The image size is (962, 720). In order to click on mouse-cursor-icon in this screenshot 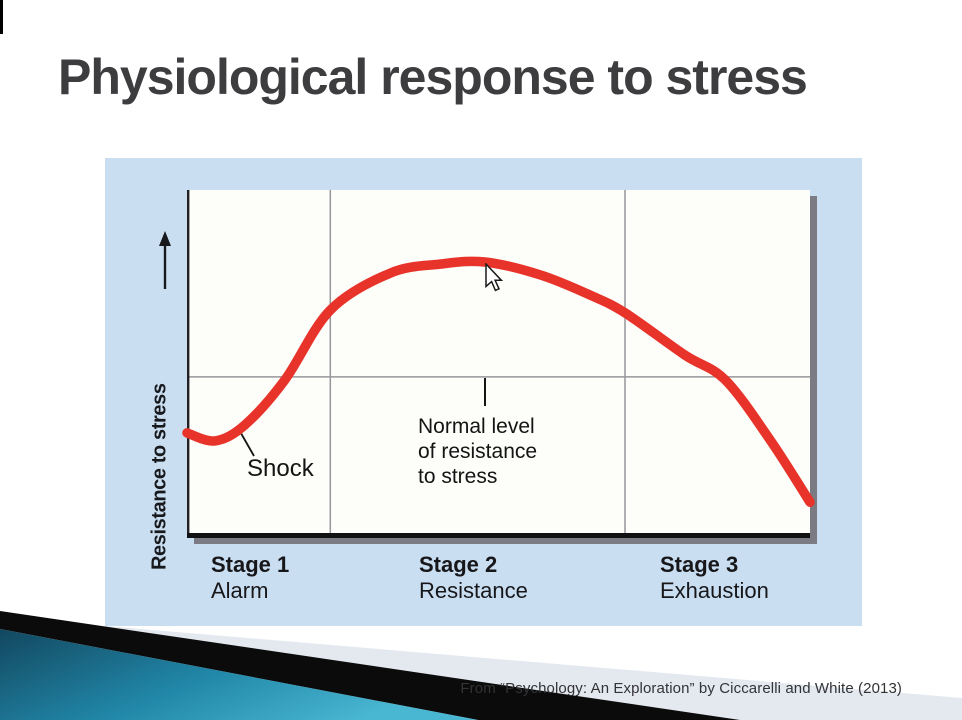, I will do `click(494, 277)`.